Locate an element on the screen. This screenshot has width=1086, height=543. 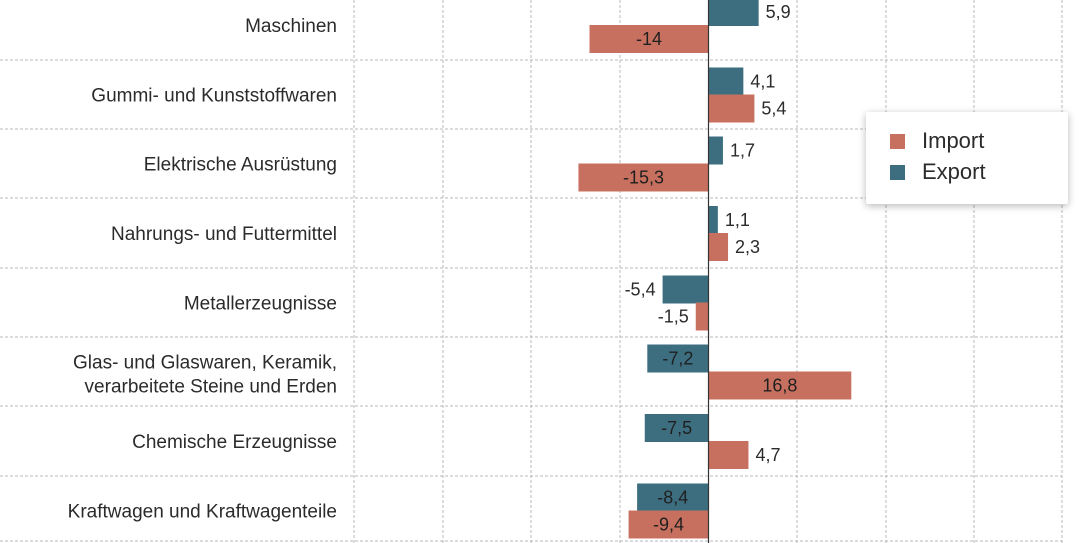
category-label: Maschinen is located at coordinates (291, 26).